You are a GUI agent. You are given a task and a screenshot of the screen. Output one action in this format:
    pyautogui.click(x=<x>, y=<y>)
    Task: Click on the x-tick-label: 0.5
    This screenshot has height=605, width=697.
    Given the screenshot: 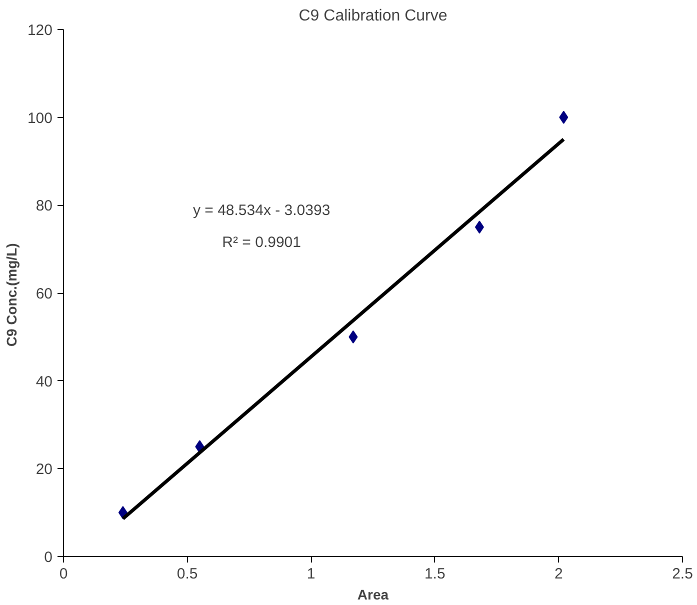 What is the action you would take?
    pyautogui.click(x=187, y=574)
    